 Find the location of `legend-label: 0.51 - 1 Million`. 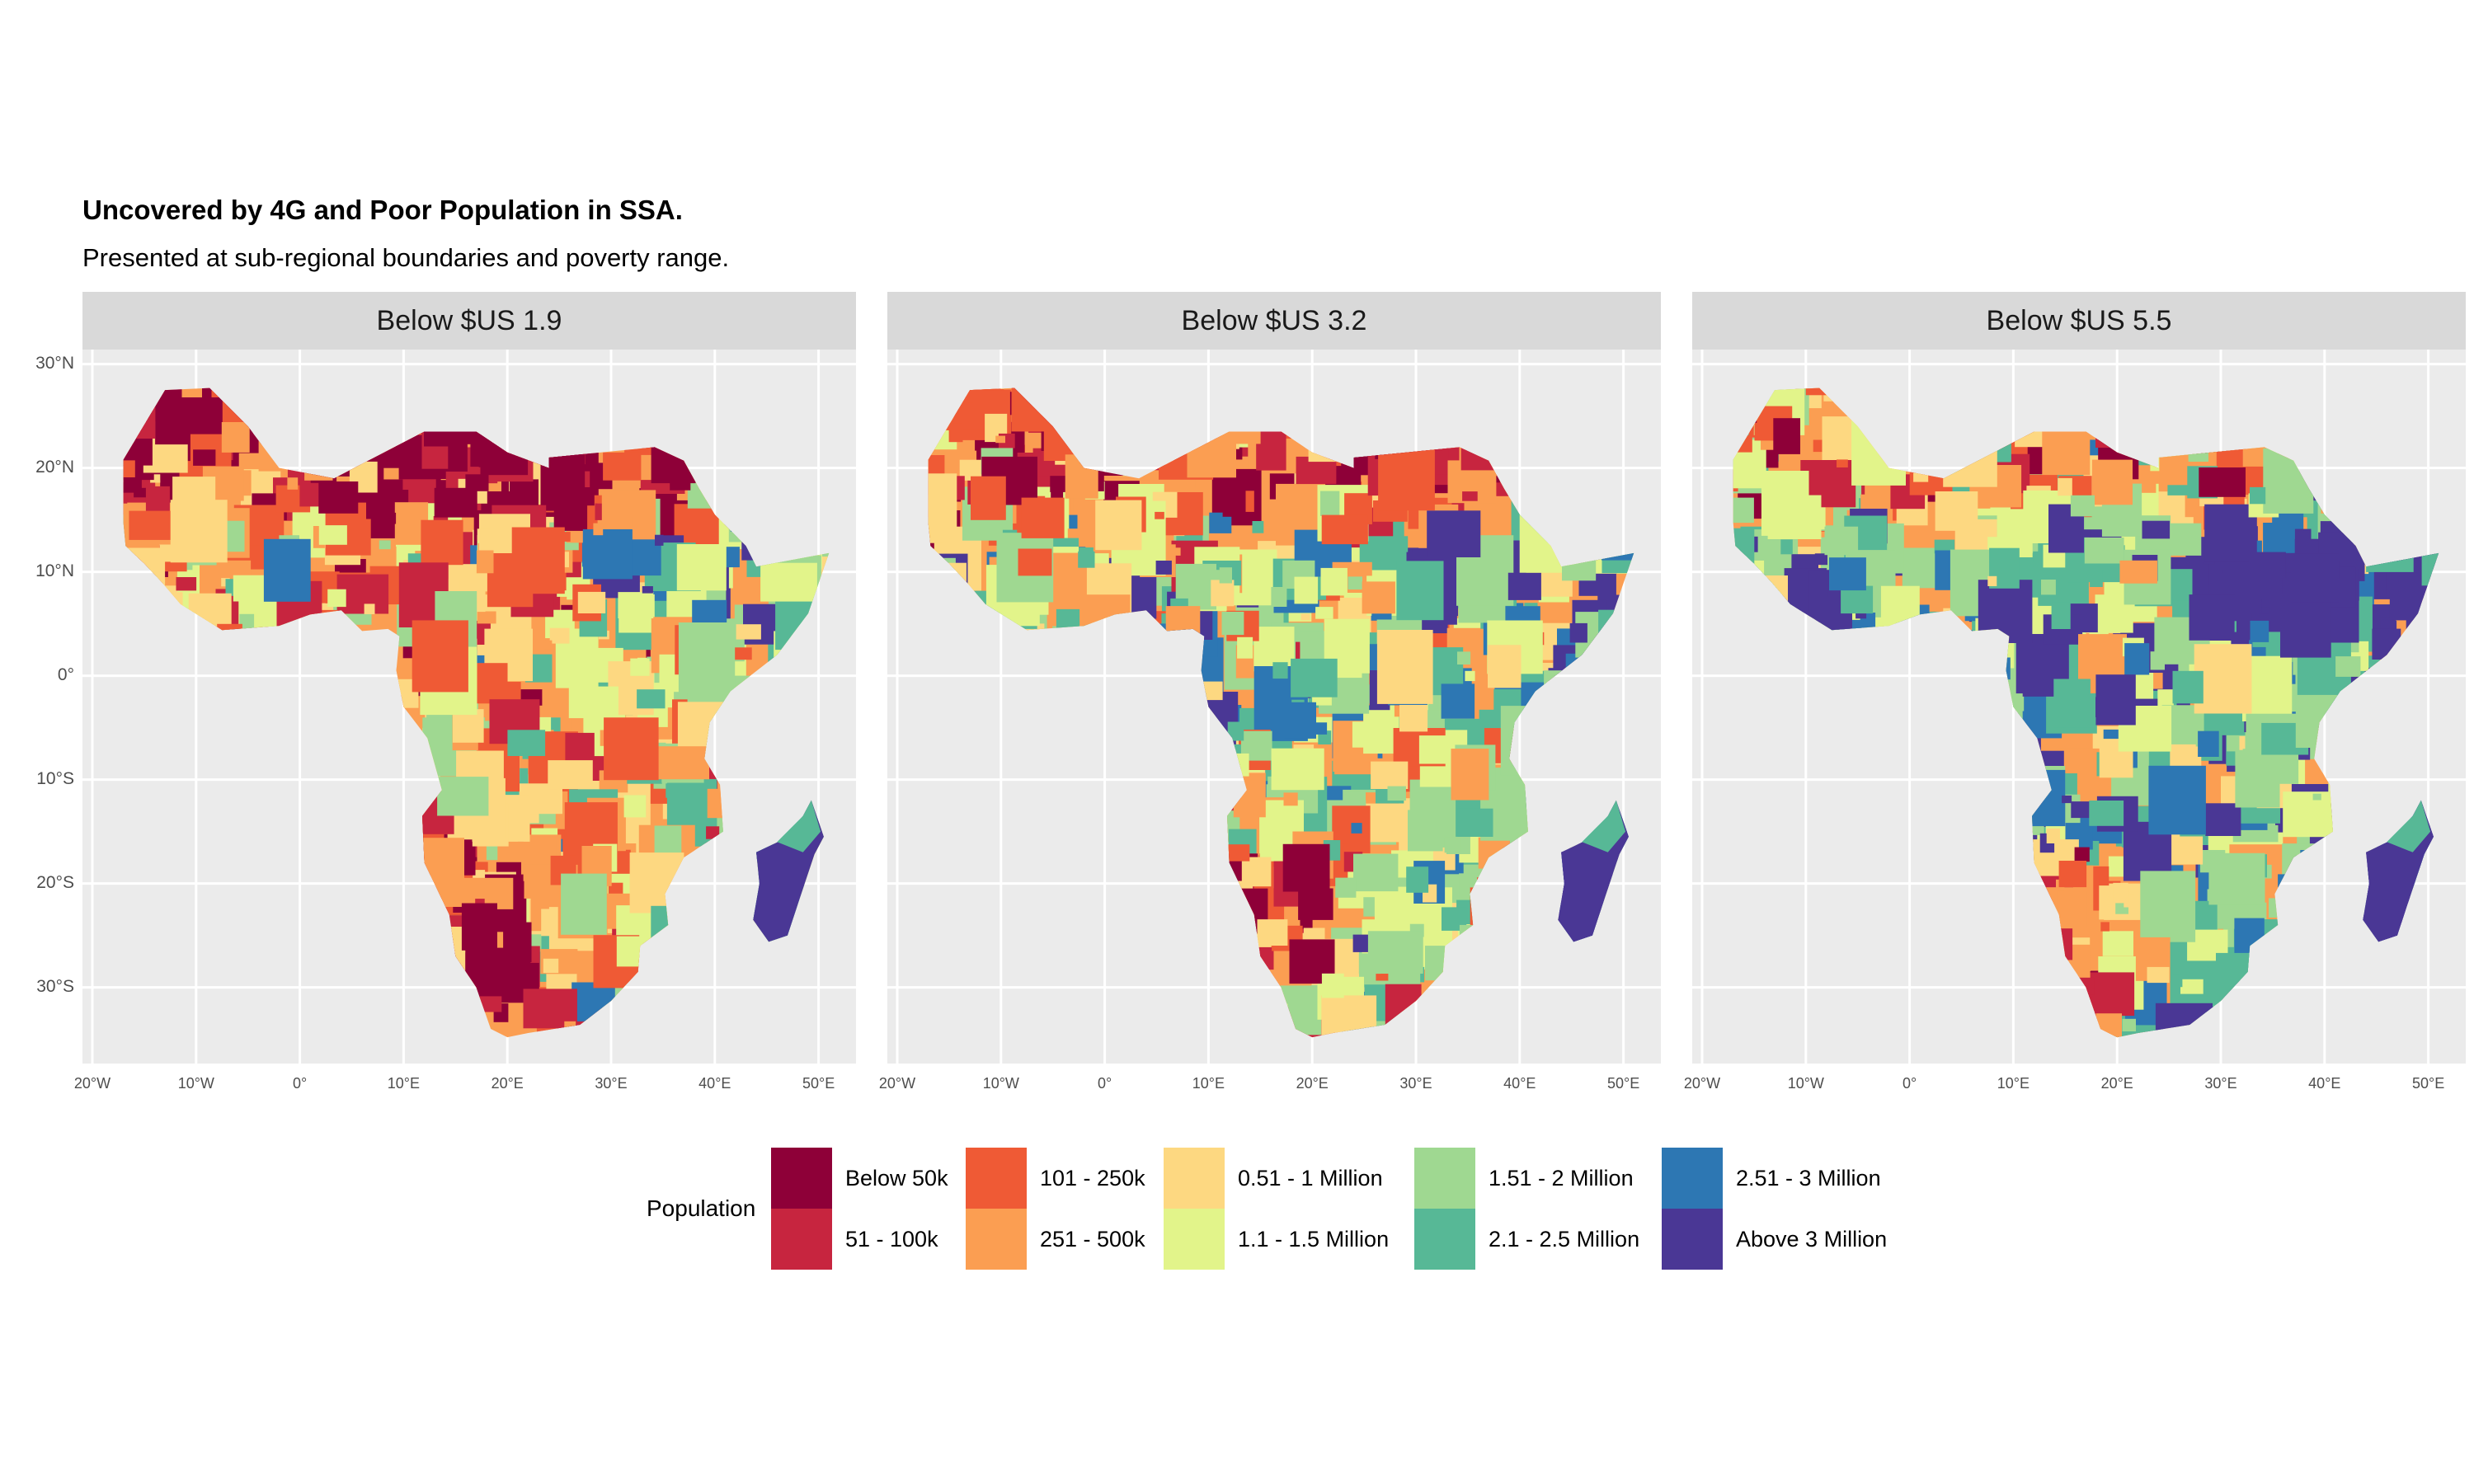

legend-label: 0.51 - 1 Million is located at coordinates (1310, 1177).